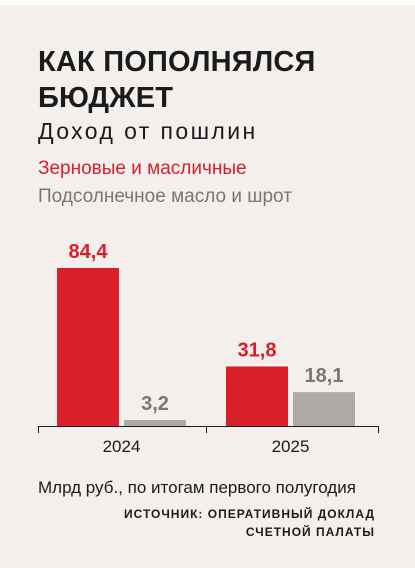 The width and height of the screenshot is (415, 568). I want to click on bar-2024-series1, so click(88, 347).